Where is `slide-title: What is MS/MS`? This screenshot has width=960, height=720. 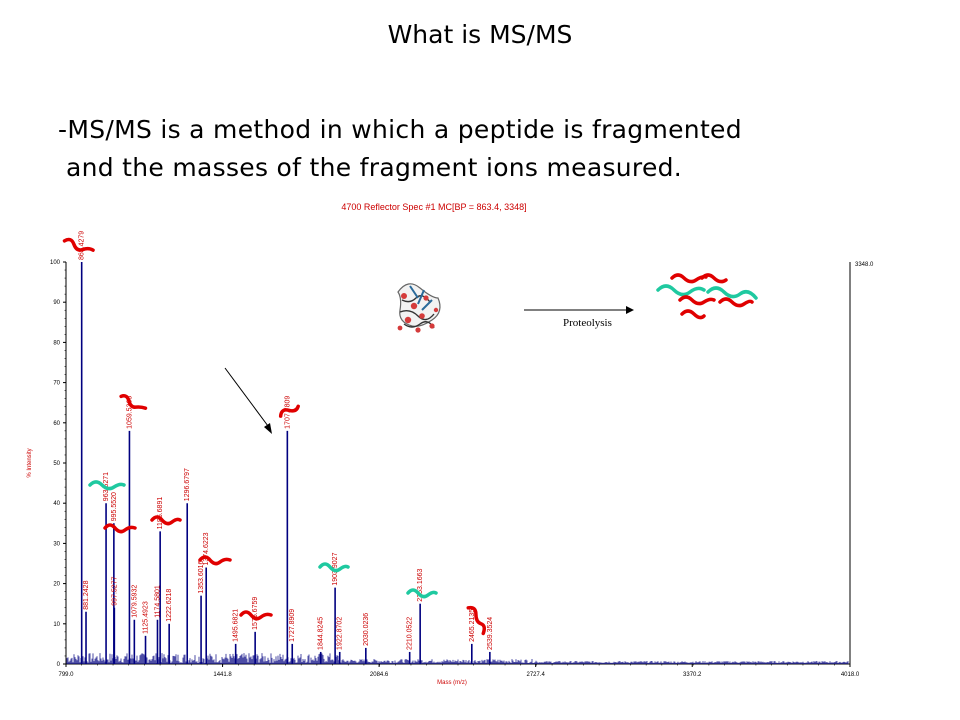
slide-title: What is MS/MS is located at coordinates (480, 34).